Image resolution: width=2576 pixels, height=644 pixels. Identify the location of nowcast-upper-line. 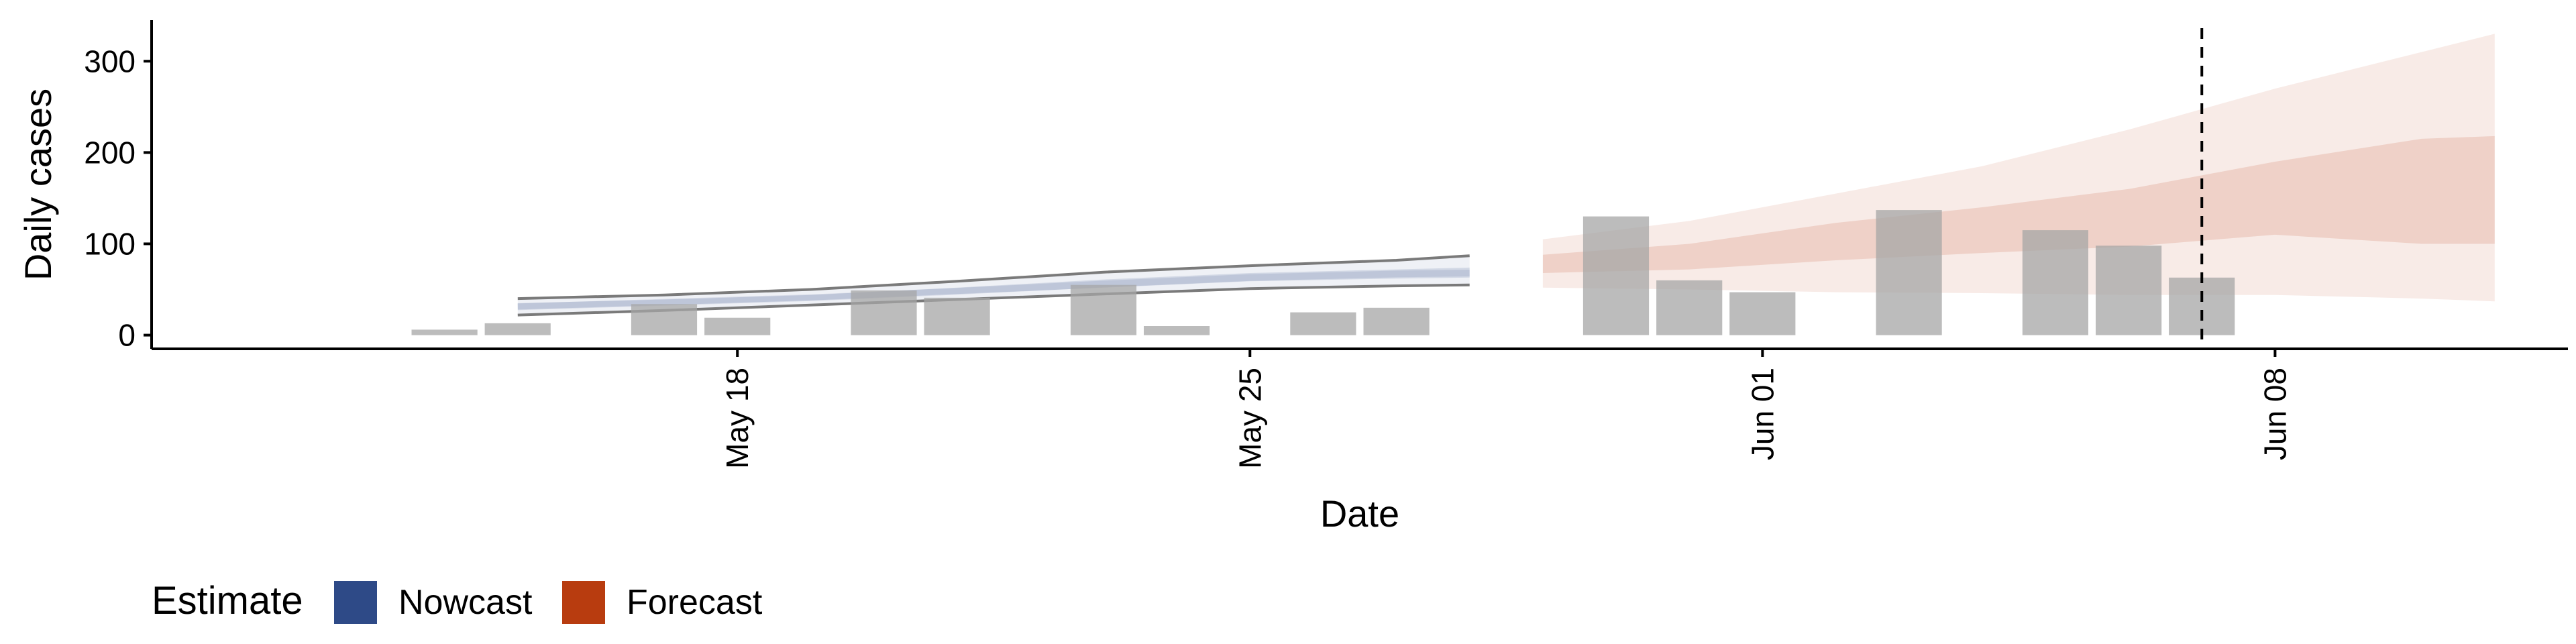
(993, 277).